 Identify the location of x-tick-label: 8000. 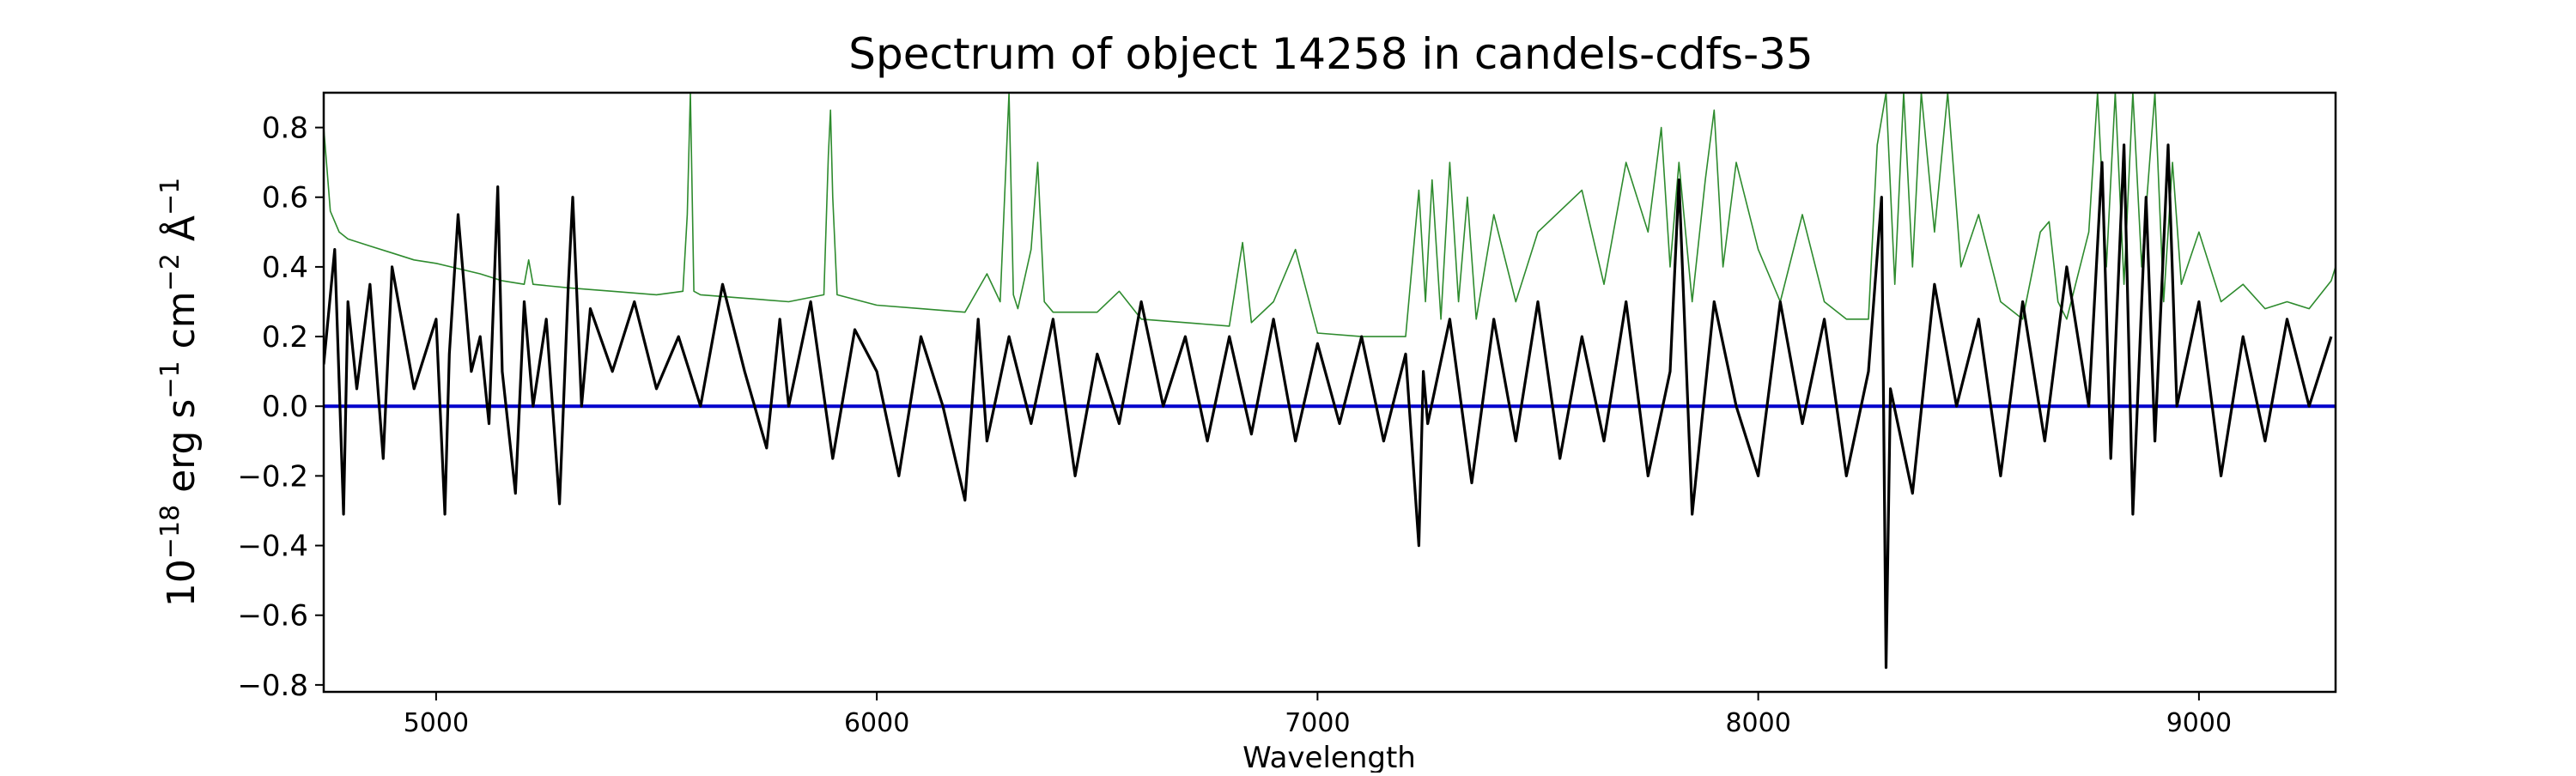
(1758, 723).